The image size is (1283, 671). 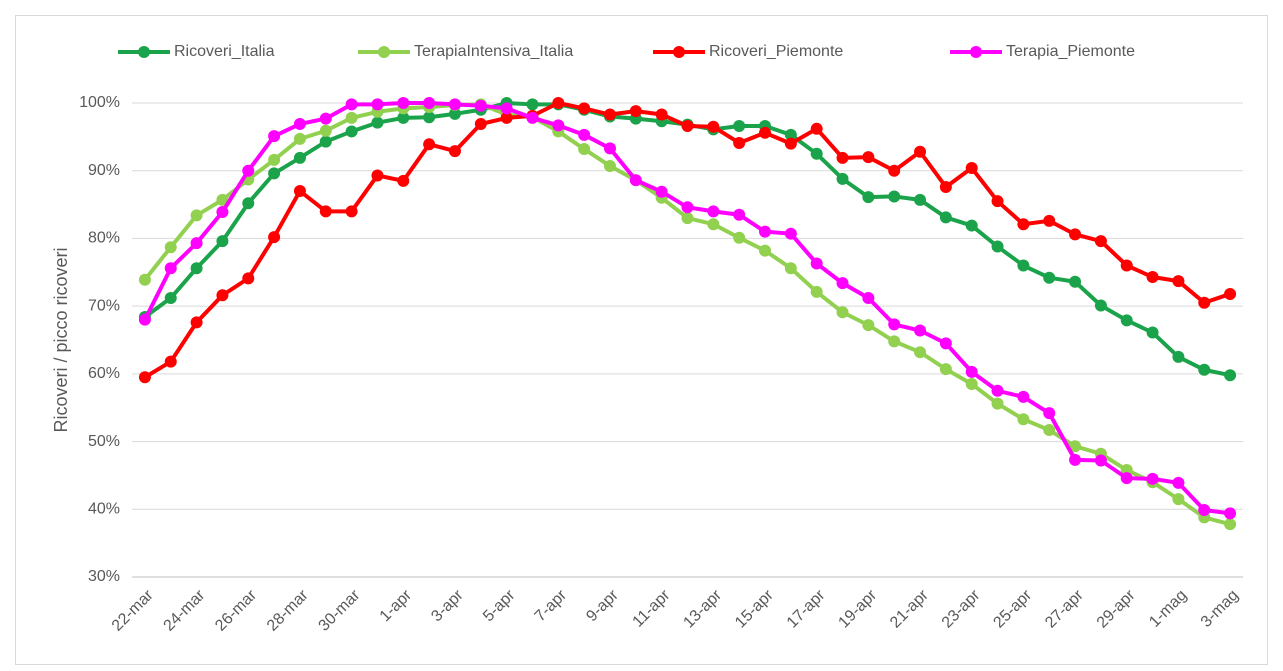 I want to click on legend-item: Ricoveri_Italia, so click(x=196, y=51).